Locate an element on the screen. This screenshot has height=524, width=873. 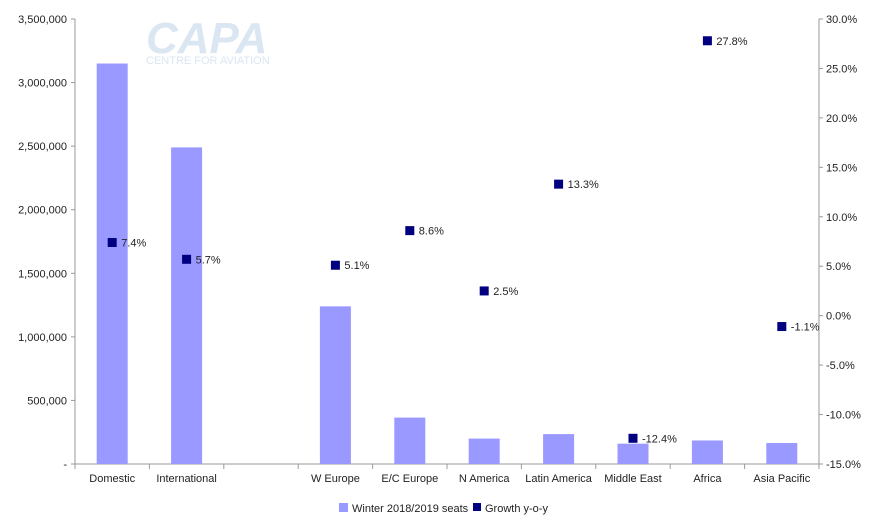
x-tick-label: Asia Pacific is located at coordinates (781, 479).